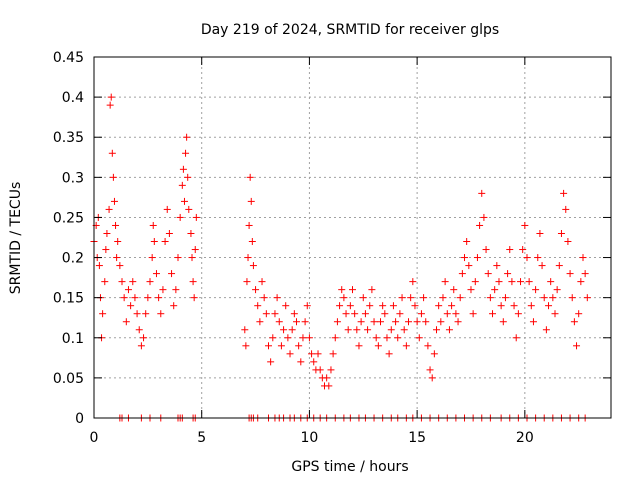 The width and height of the screenshot is (640, 480). What do you see at coordinates (73, 339) in the screenshot?
I see `y-tick-label: 0.1` at bounding box center [73, 339].